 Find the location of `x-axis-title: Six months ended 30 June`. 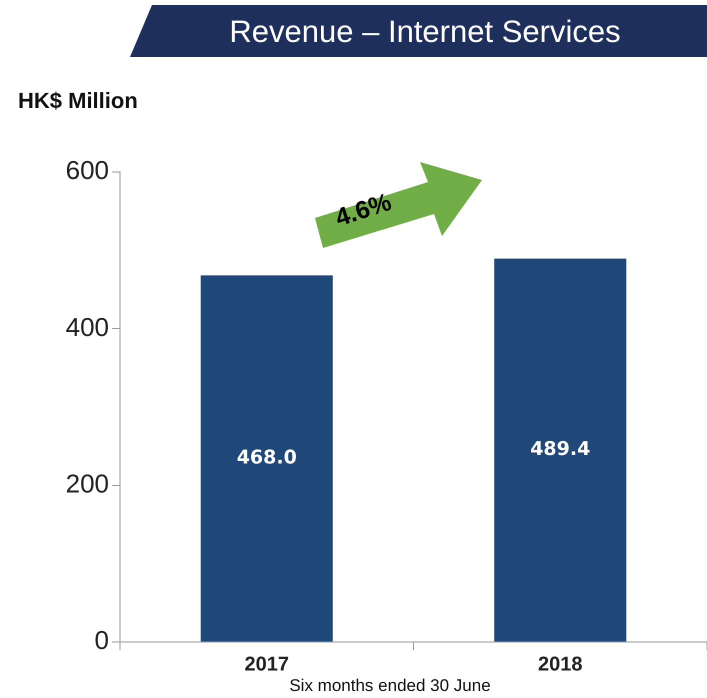

x-axis-title: Six months ended 30 June is located at coordinates (390, 686).